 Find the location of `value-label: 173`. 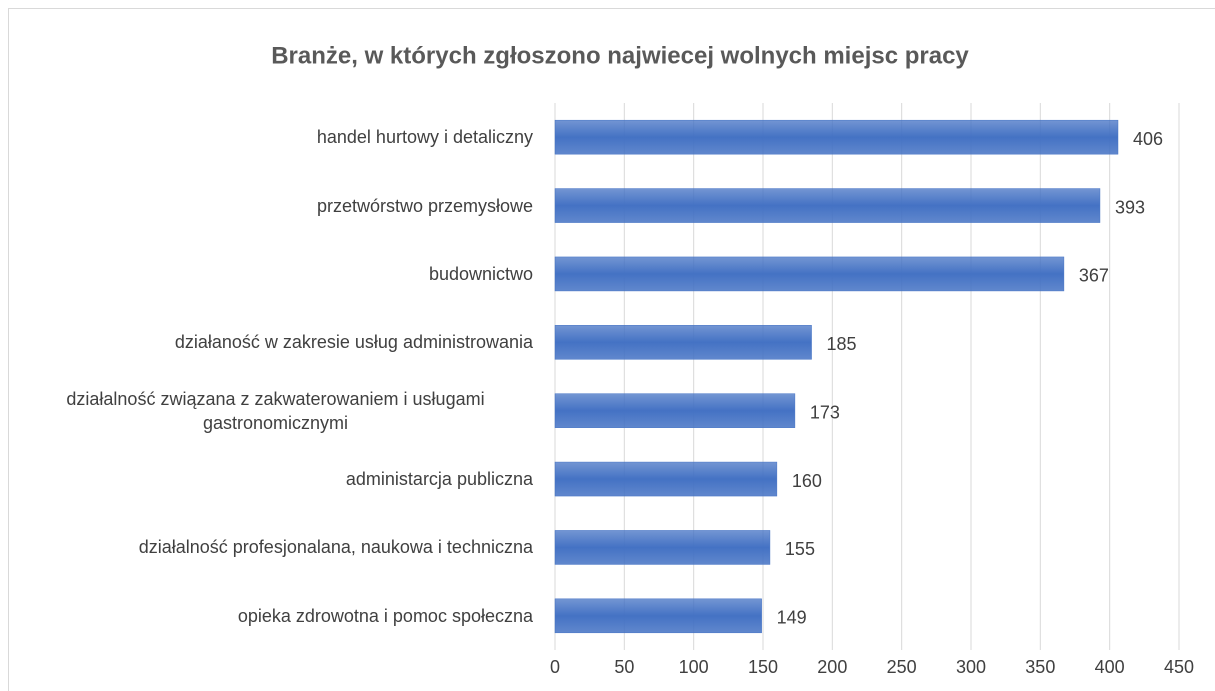

value-label: 173 is located at coordinates (825, 412).